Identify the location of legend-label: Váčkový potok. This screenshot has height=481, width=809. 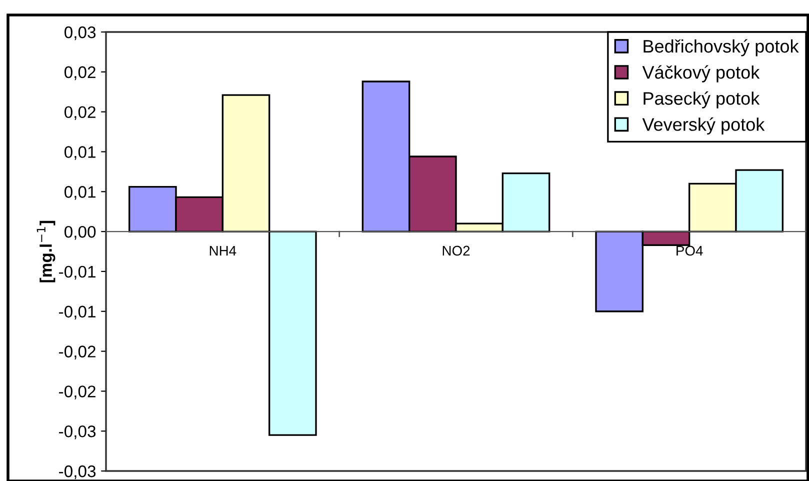
(701, 73).